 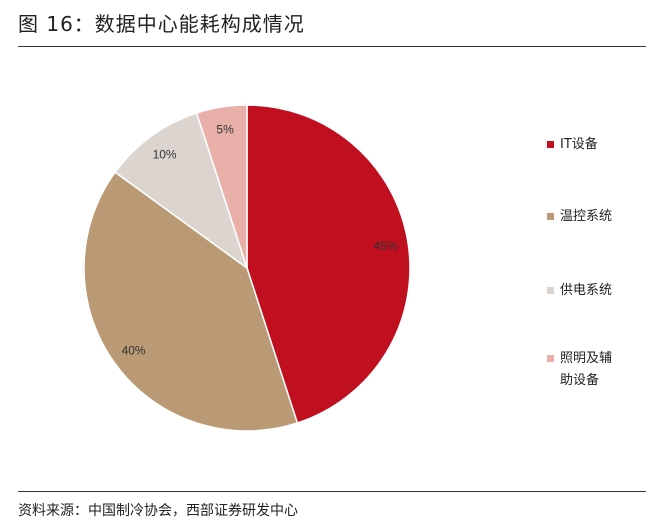 I want to click on source-note: 资料来源：中国制冷协会，西部证券研发中心, so click(x=158, y=511).